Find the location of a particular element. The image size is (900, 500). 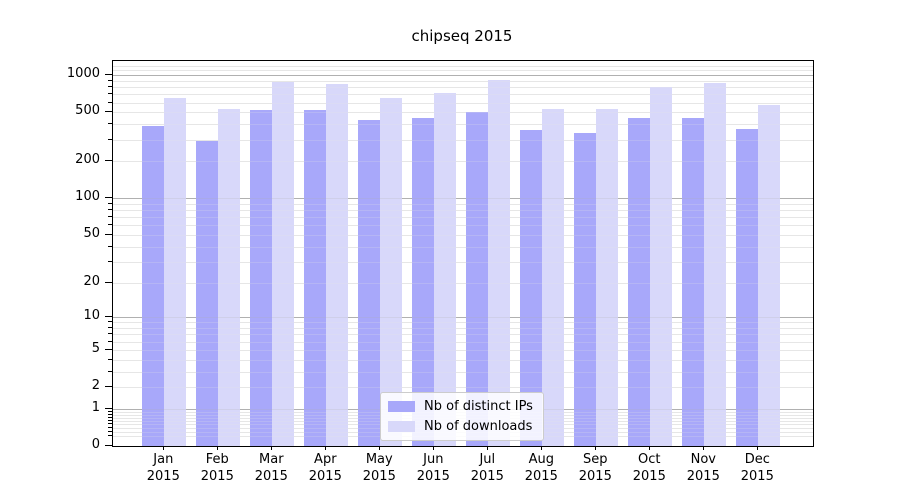

x-tick-label-jun-2015: Jun 2015 is located at coordinates (433, 468).